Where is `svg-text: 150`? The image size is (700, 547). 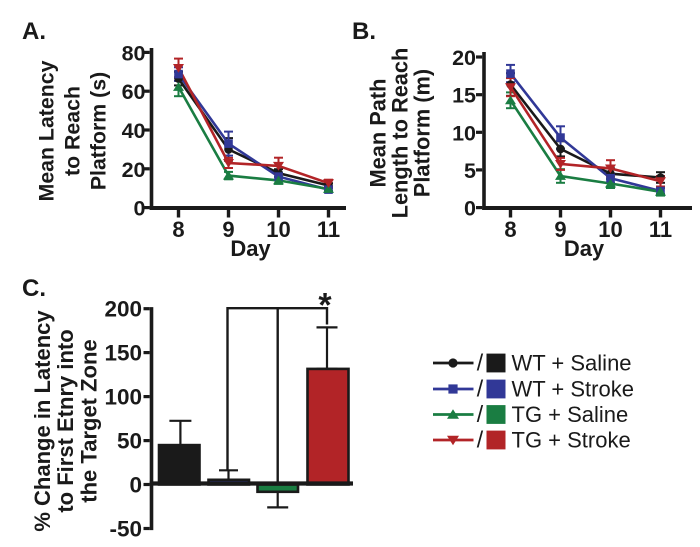
svg-text: 150 is located at coordinates (123, 353).